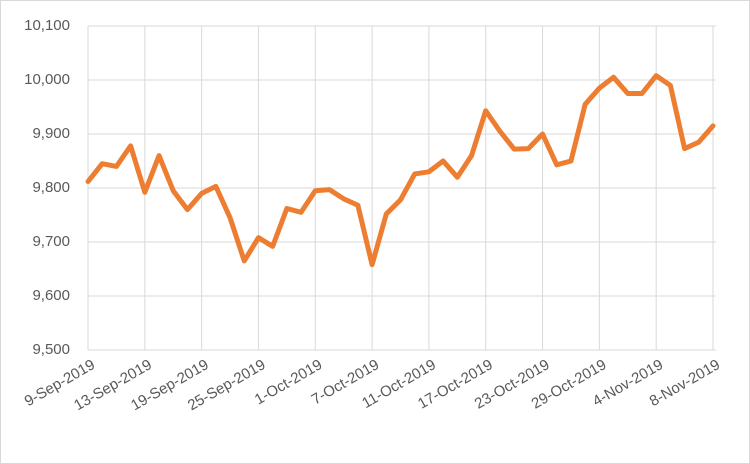 Image resolution: width=750 pixels, height=464 pixels. Describe the element at coordinates (47, 25) in the screenshot. I see `y-tick-label: 10,100` at that location.